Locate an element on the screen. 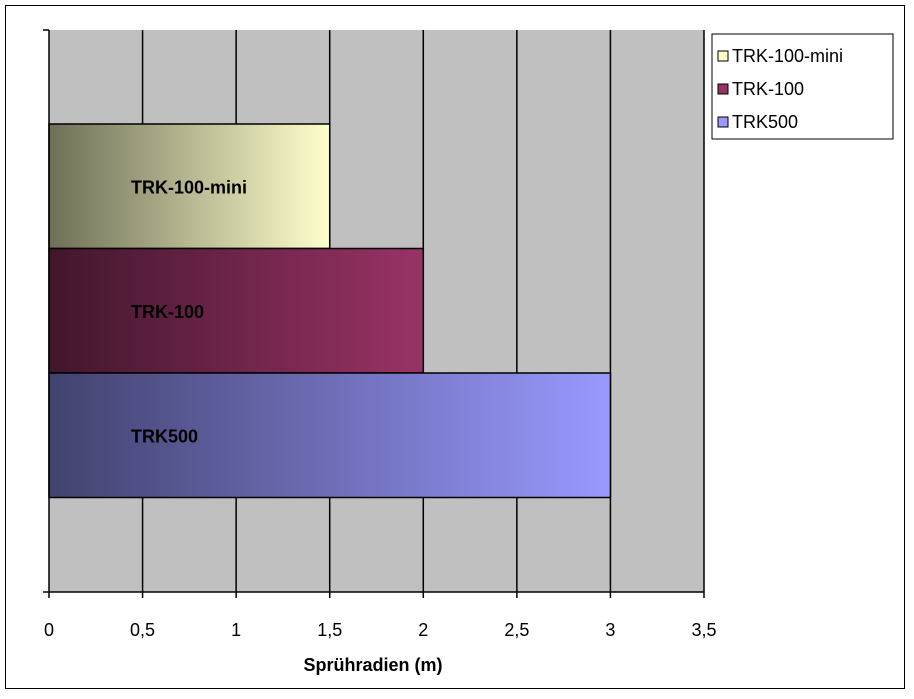 The image size is (914, 699). legend-label: TRK-100-mini is located at coordinates (787, 56).